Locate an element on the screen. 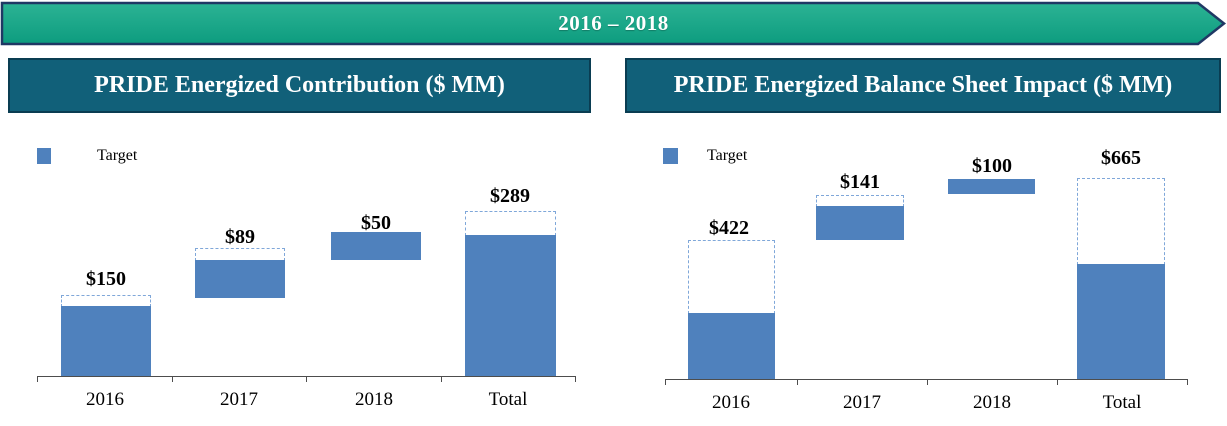 The height and width of the screenshot is (426, 1227). right-category-label-2018: 2018 is located at coordinates (992, 402).